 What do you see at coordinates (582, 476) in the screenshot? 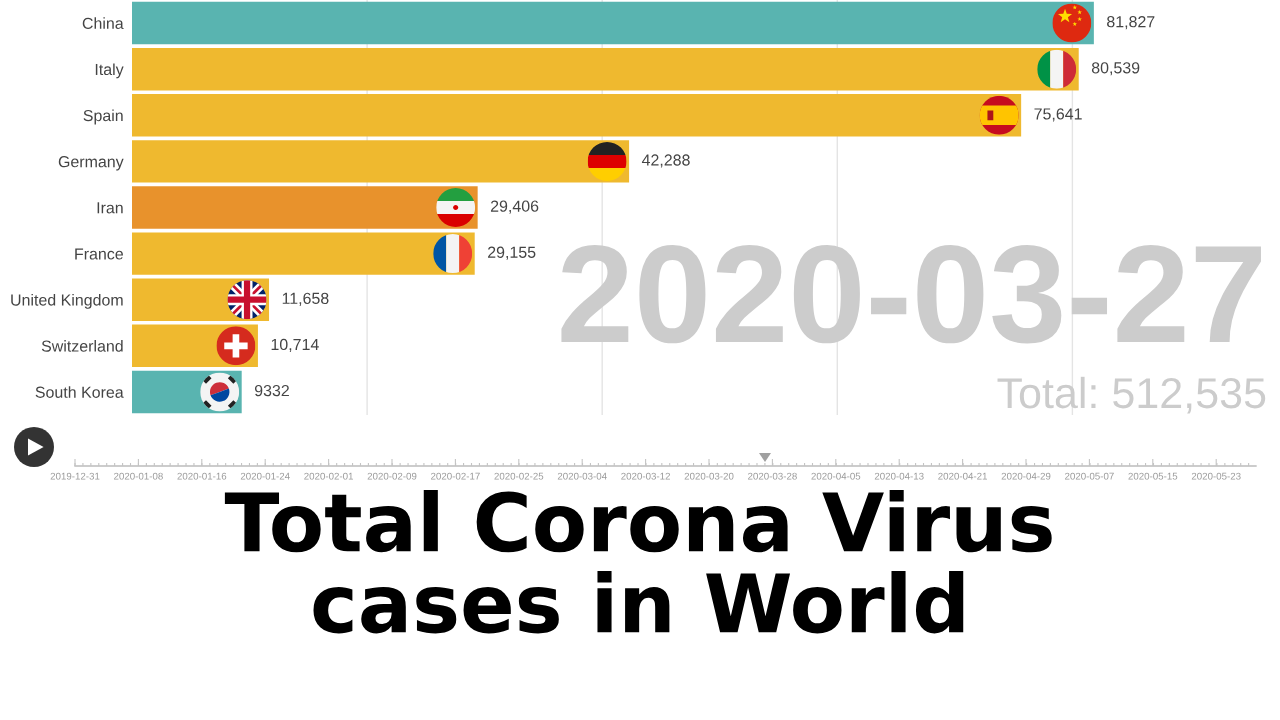
I see `text: 2020-03-04` at bounding box center [582, 476].